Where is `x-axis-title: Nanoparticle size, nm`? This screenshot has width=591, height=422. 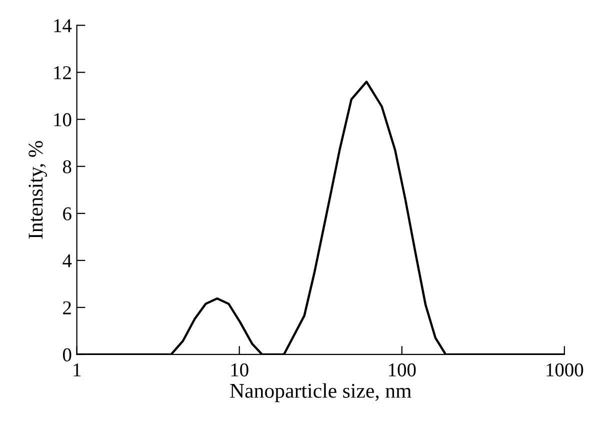
x-axis-title: Nanoparticle size, nm is located at coordinates (321, 392).